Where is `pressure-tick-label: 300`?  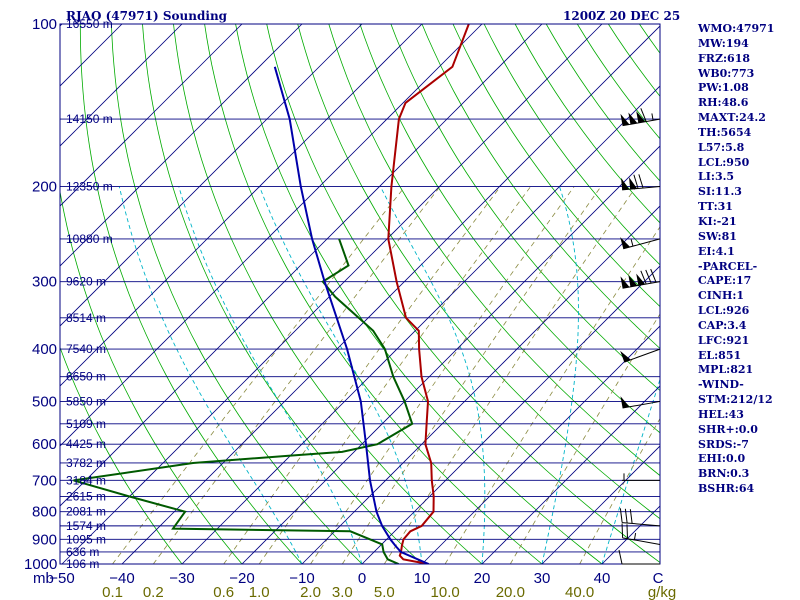
pressure-tick-label: 300 is located at coordinates (44, 282).